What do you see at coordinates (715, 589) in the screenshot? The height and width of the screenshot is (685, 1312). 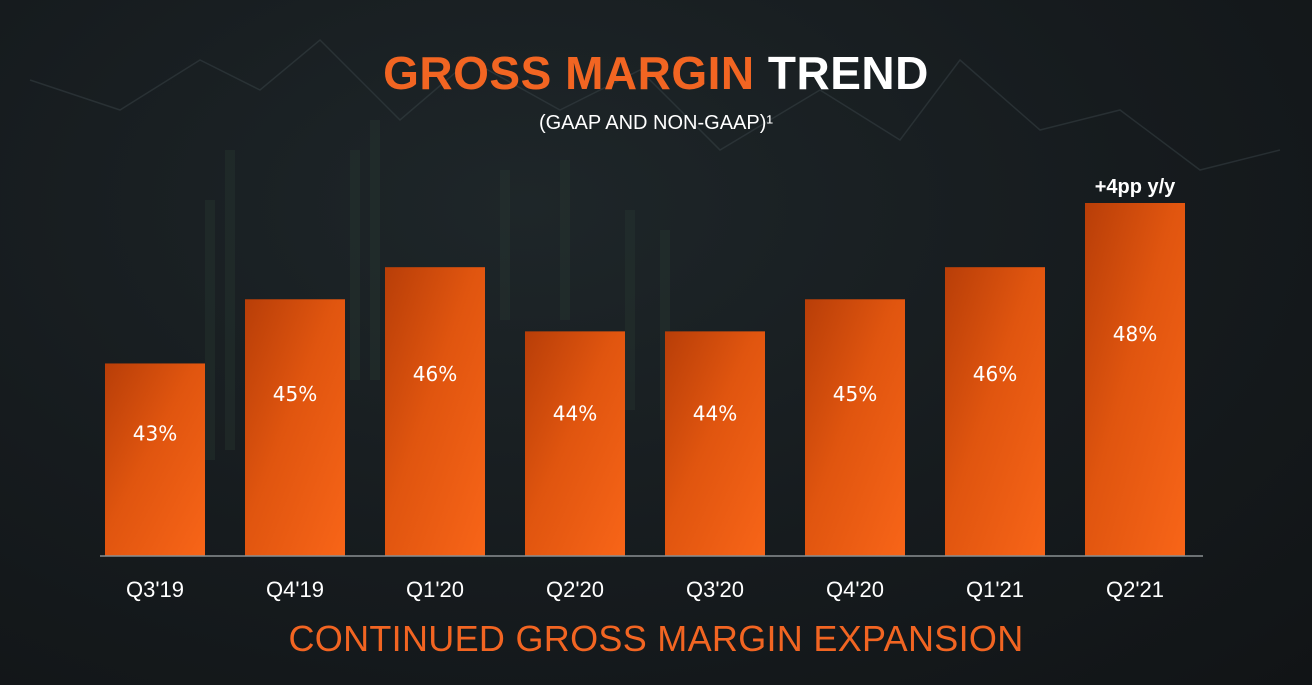 I see `x-tick-label-q320: Q3'20` at bounding box center [715, 589].